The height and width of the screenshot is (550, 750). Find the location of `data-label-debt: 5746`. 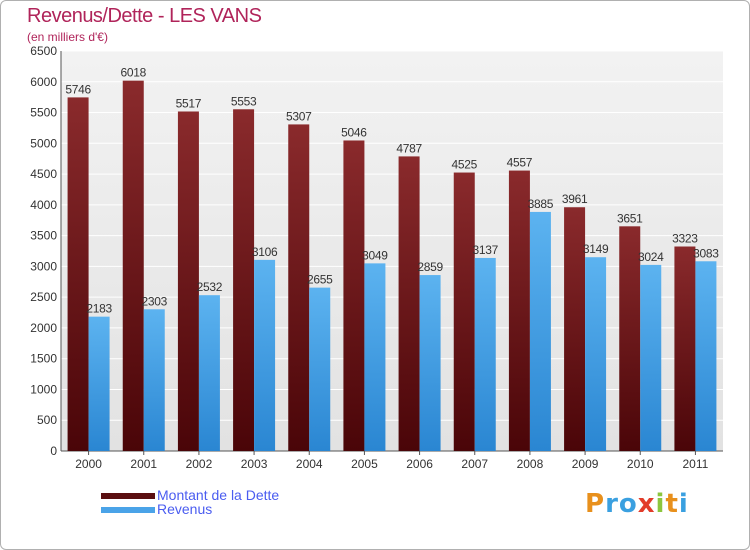

data-label-debt: 5746 is located at coordinates (78, 89).